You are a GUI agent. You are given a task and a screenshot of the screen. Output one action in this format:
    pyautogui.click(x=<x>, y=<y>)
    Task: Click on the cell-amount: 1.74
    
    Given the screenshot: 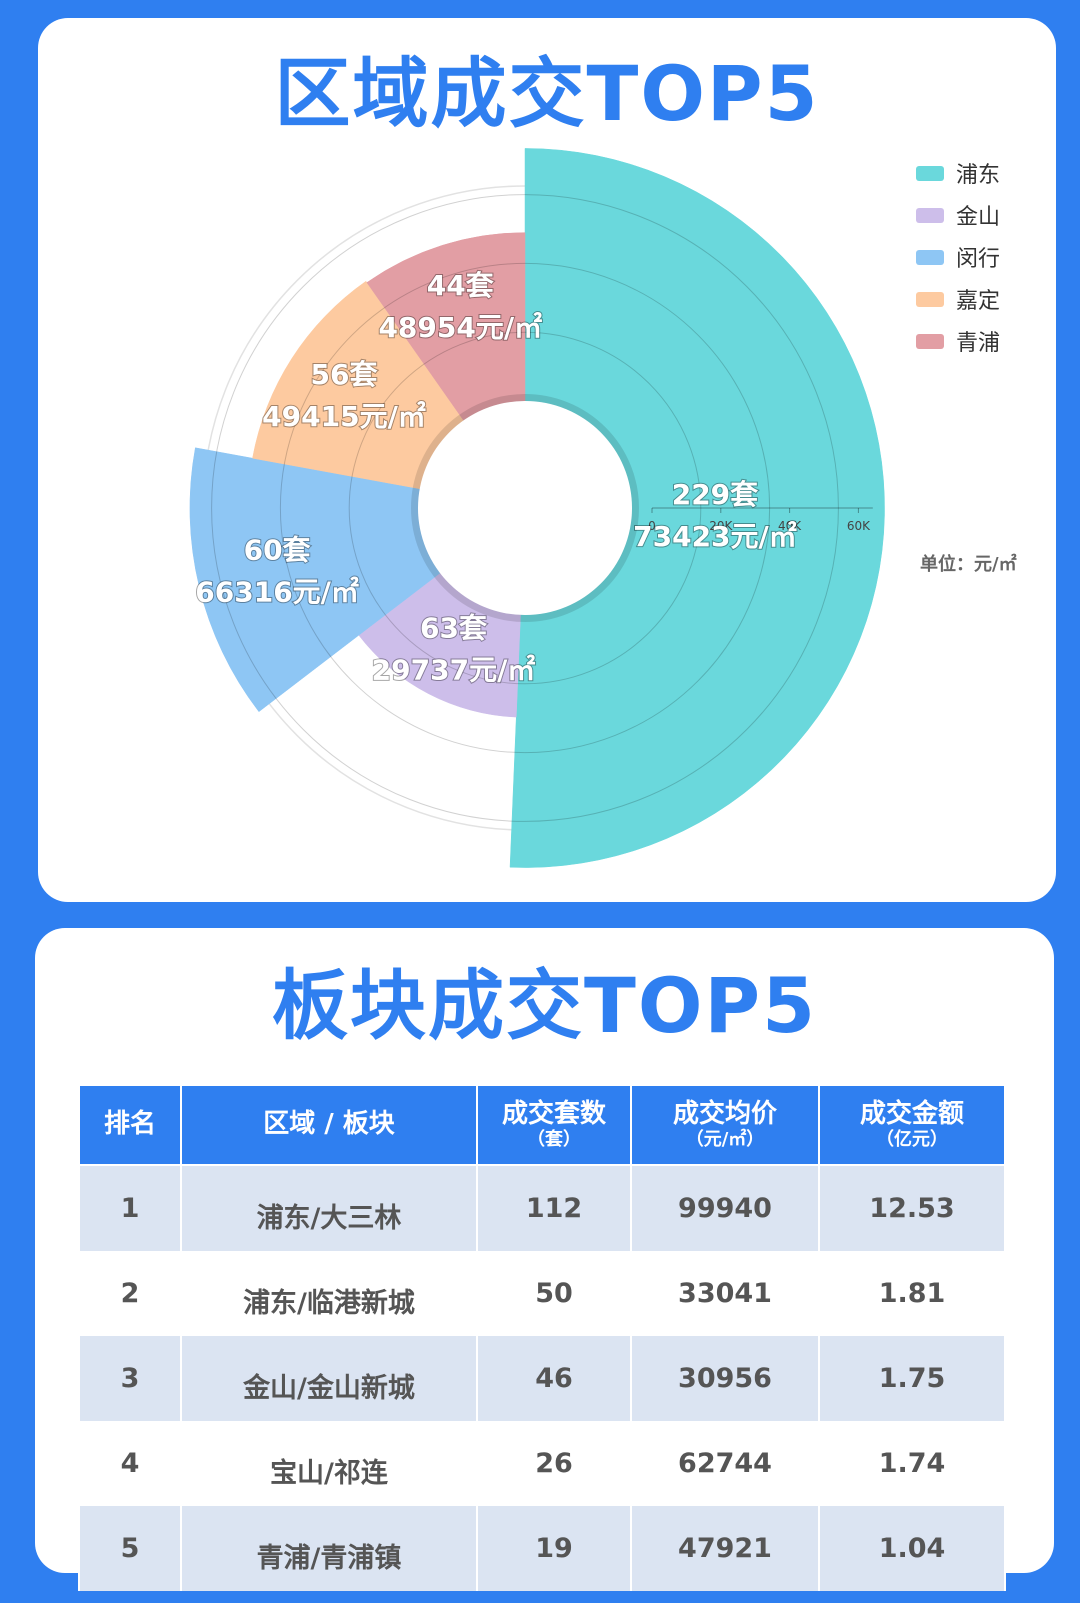 What is the action you would take?
    pyautogui.click(x=912, y=1463)
    